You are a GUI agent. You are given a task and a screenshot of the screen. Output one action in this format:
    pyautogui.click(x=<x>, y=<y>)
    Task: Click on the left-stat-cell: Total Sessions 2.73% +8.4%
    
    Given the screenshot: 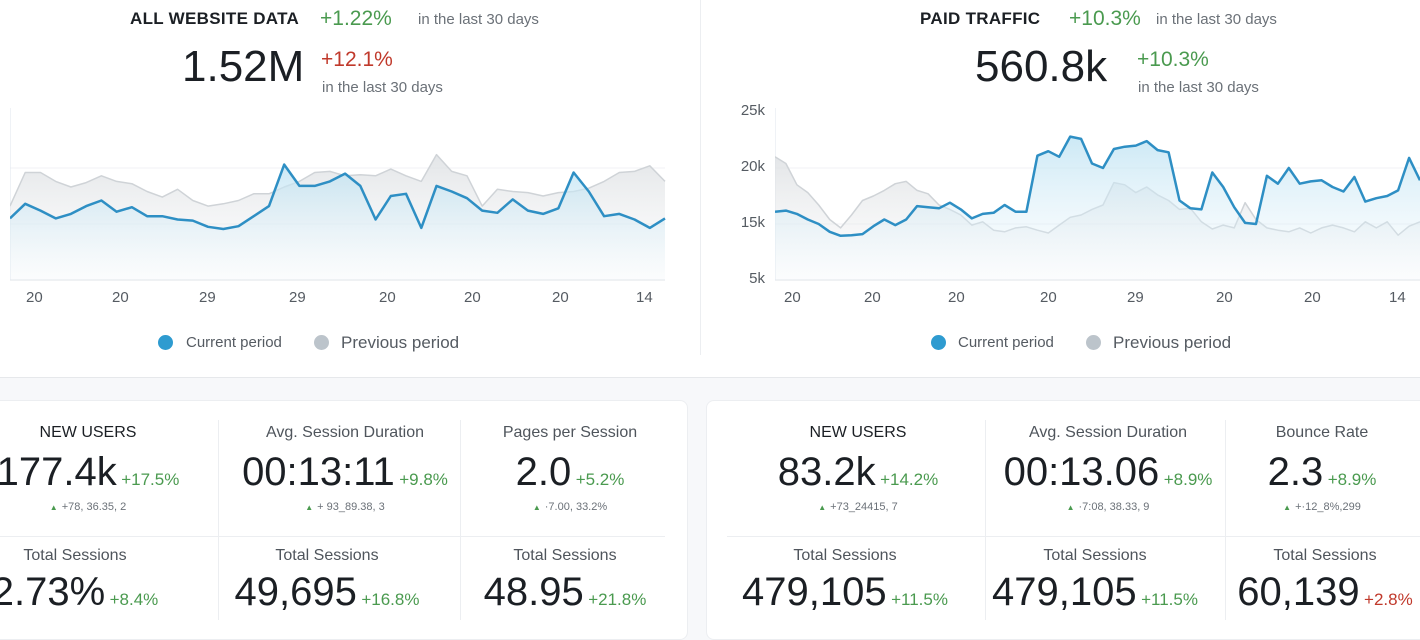 What is the action you would take?
    pyautogui.click(x=112, y=581)
    